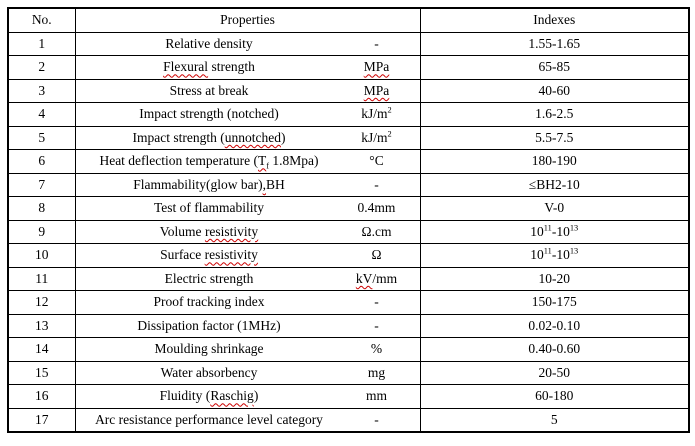 This screenshot has height=446, width=695. I want to click on text-segment: /mm, so click(385, 278).